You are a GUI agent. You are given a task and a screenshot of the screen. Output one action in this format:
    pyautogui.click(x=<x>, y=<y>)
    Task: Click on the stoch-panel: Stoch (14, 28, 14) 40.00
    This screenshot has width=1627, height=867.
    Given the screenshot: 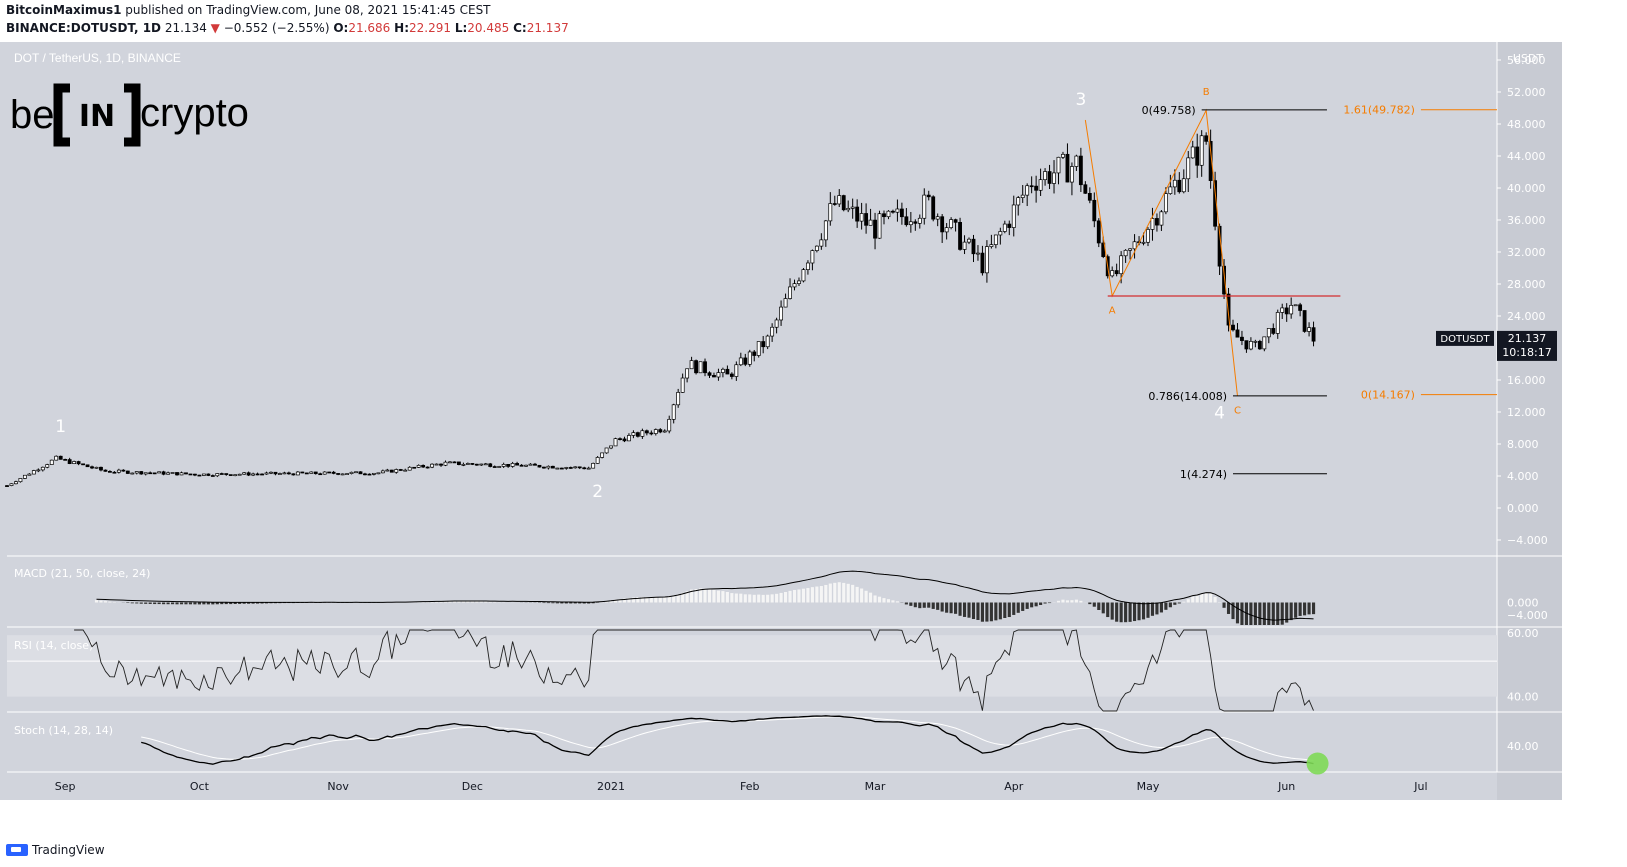 What is the action you would take?
    pyautogui.click(x=776, y=745)
    